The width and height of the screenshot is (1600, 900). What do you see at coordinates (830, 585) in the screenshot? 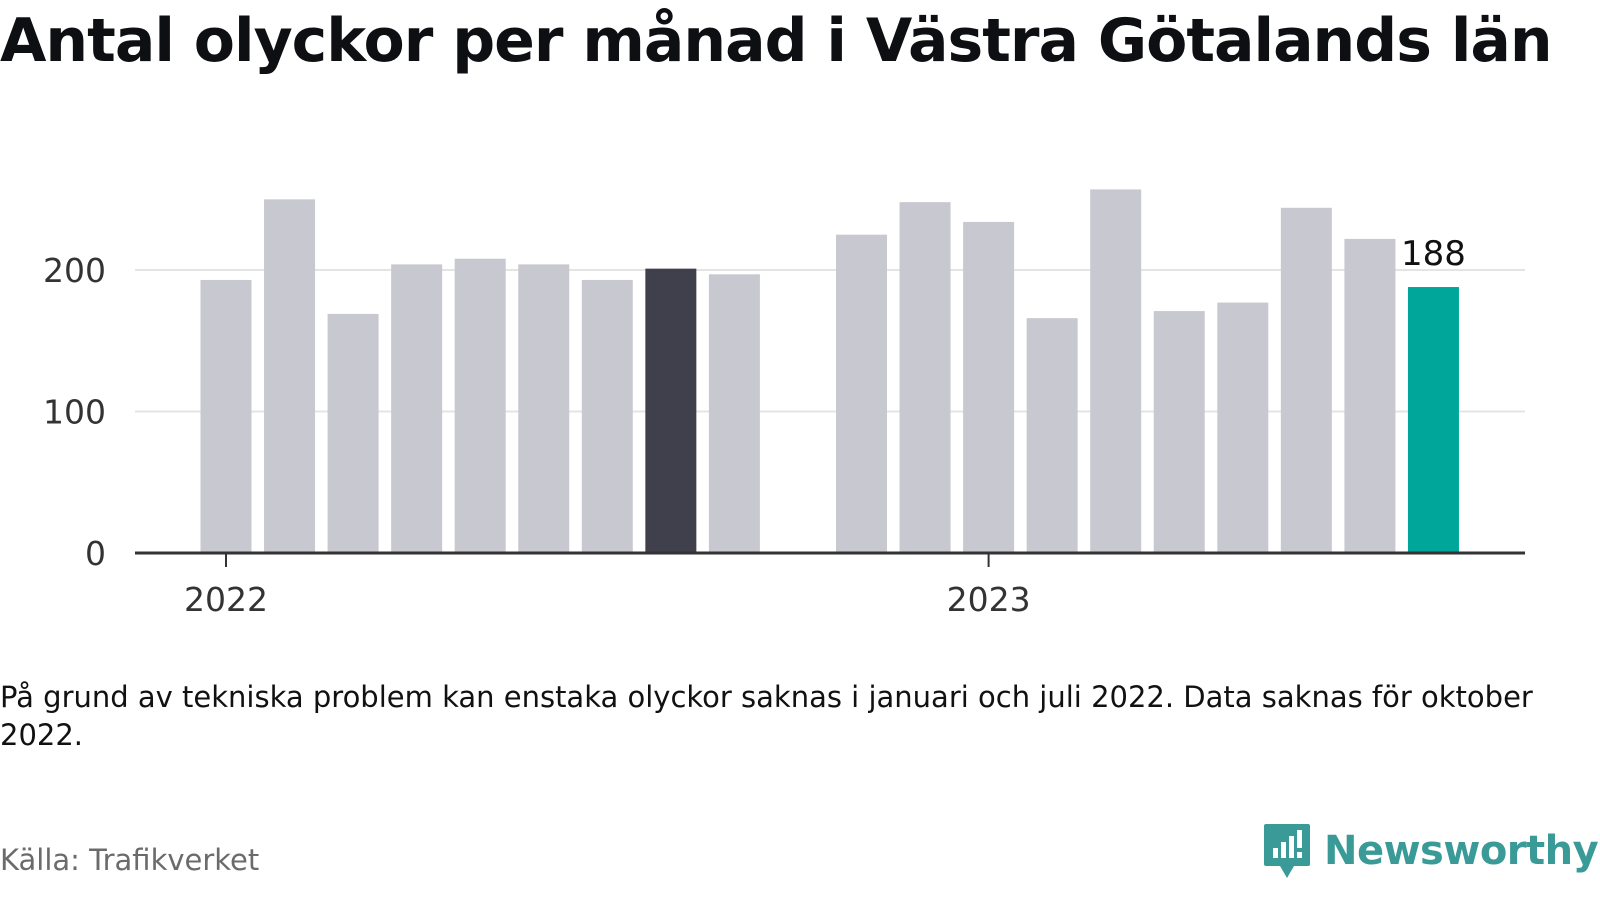
I see `x-axis: 2022 2023` at bounding box center [830, 585].